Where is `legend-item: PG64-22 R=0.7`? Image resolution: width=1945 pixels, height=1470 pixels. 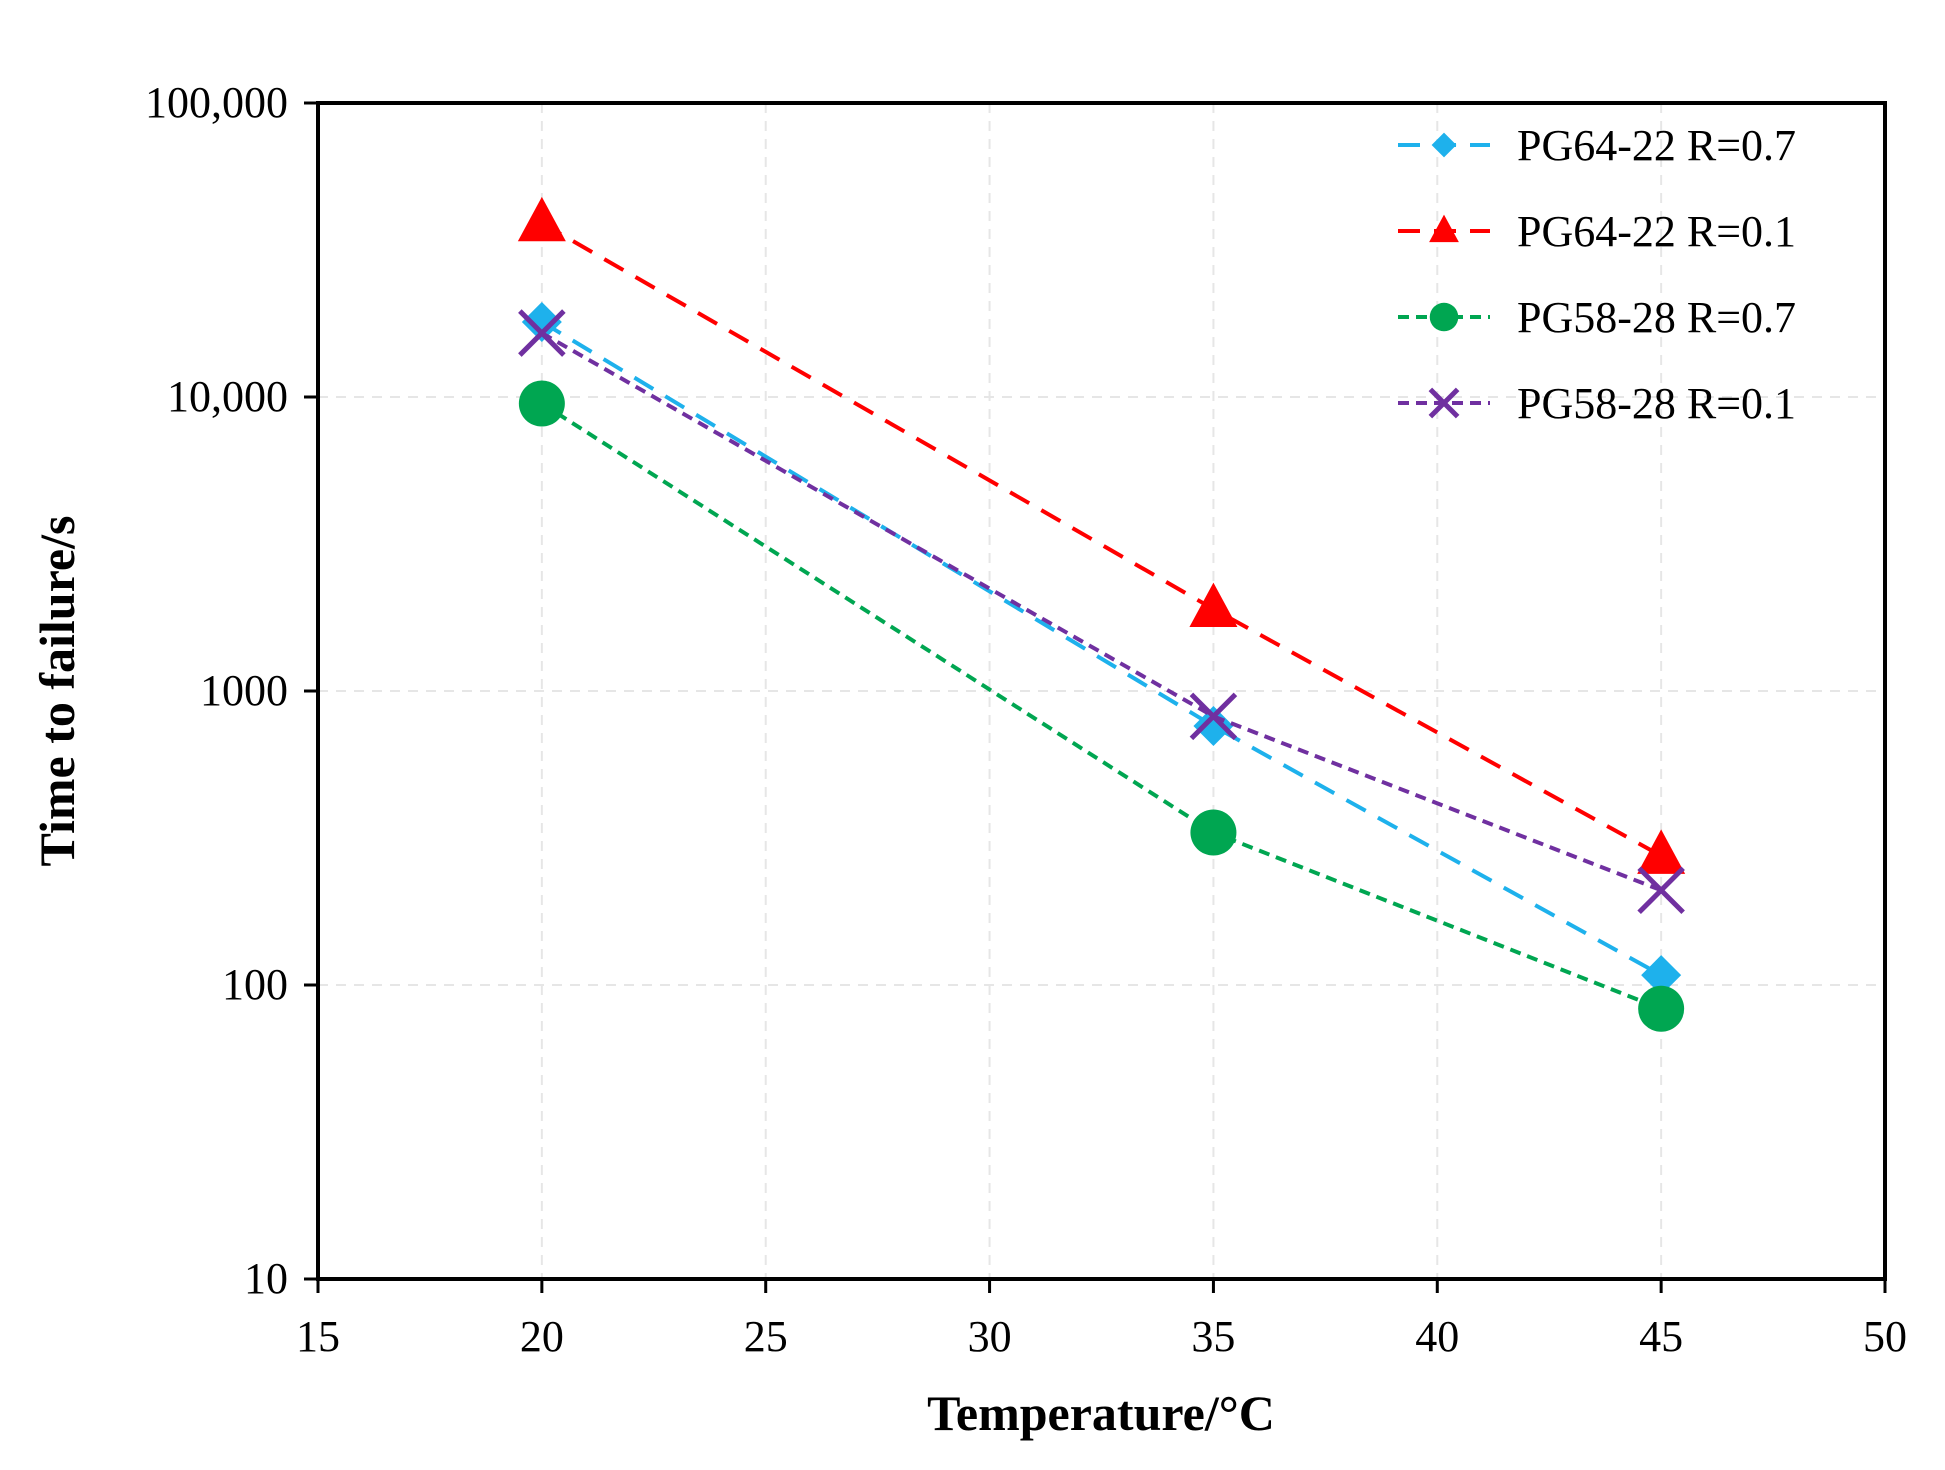
legend-item: PG64-22 R=0.7 is located at coordinates (1597, 145).